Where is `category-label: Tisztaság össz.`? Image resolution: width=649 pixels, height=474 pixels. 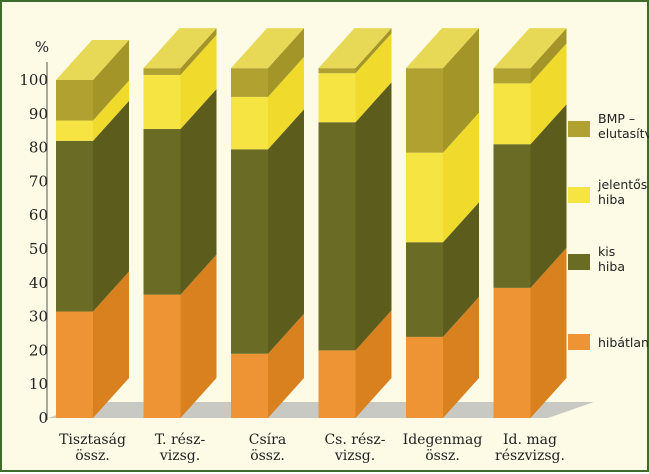 category-label: Tisztaság össz. is located at coordinates (92, 448).